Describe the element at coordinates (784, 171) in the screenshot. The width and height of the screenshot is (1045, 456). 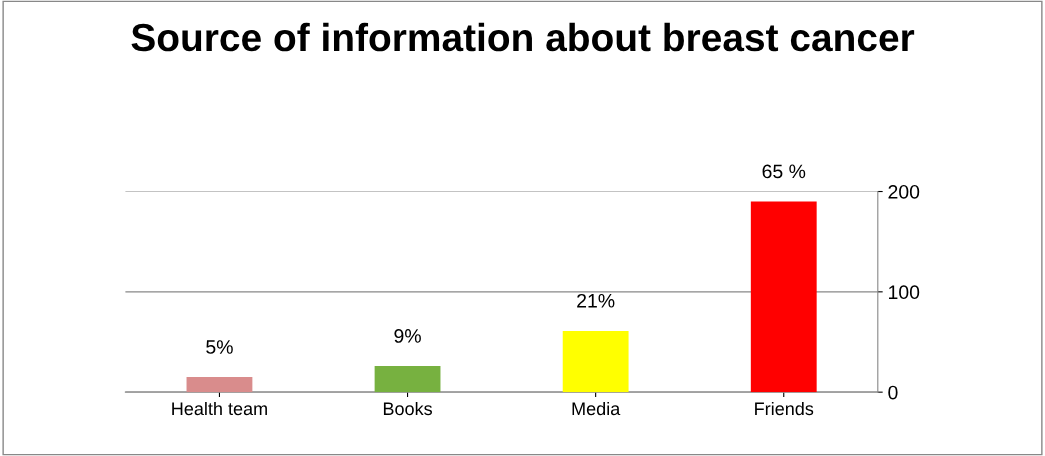
I see `annotation: 65 %` at that location.